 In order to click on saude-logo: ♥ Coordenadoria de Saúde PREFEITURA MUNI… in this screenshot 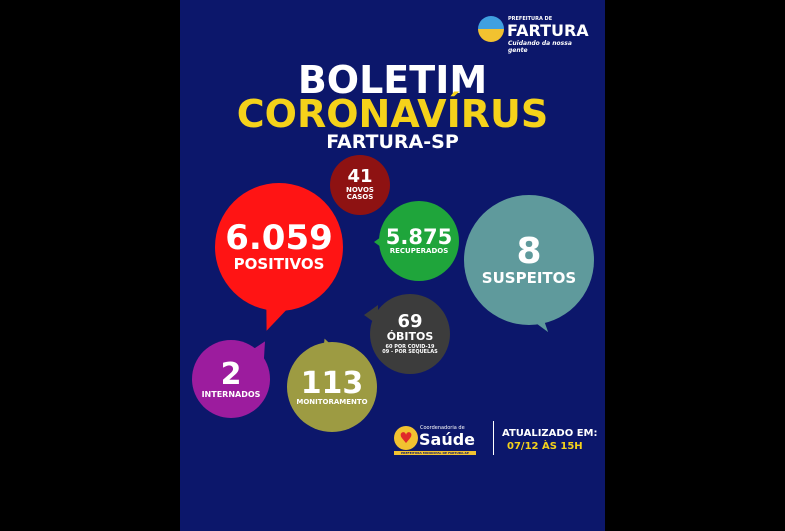, I will do `click(435, 440)`.